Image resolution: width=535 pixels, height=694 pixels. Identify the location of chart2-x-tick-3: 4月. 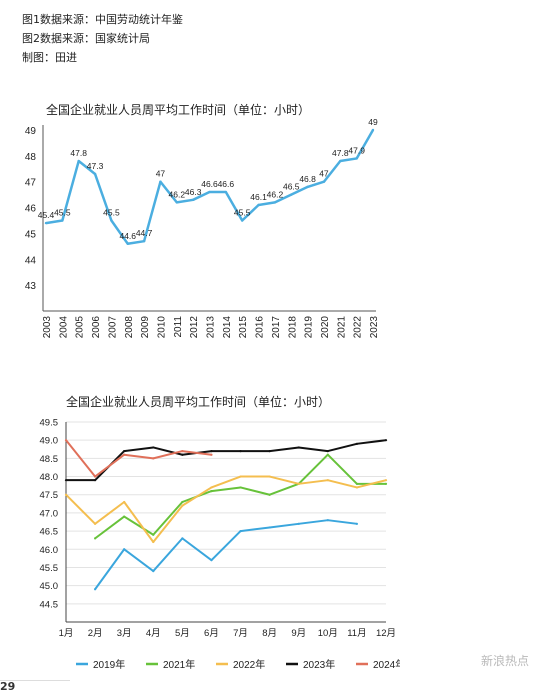
(153, 633).